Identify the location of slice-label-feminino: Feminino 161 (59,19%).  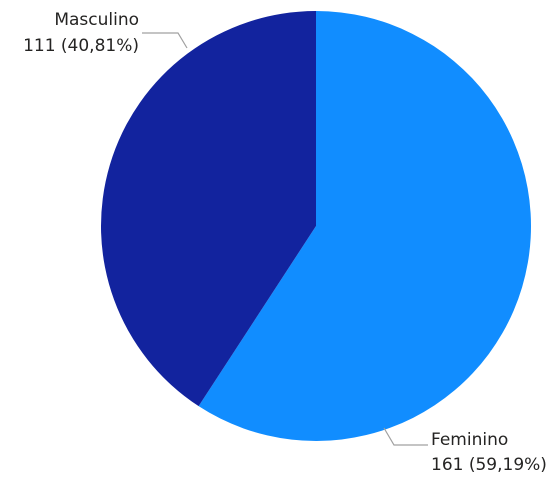
(465, 451).